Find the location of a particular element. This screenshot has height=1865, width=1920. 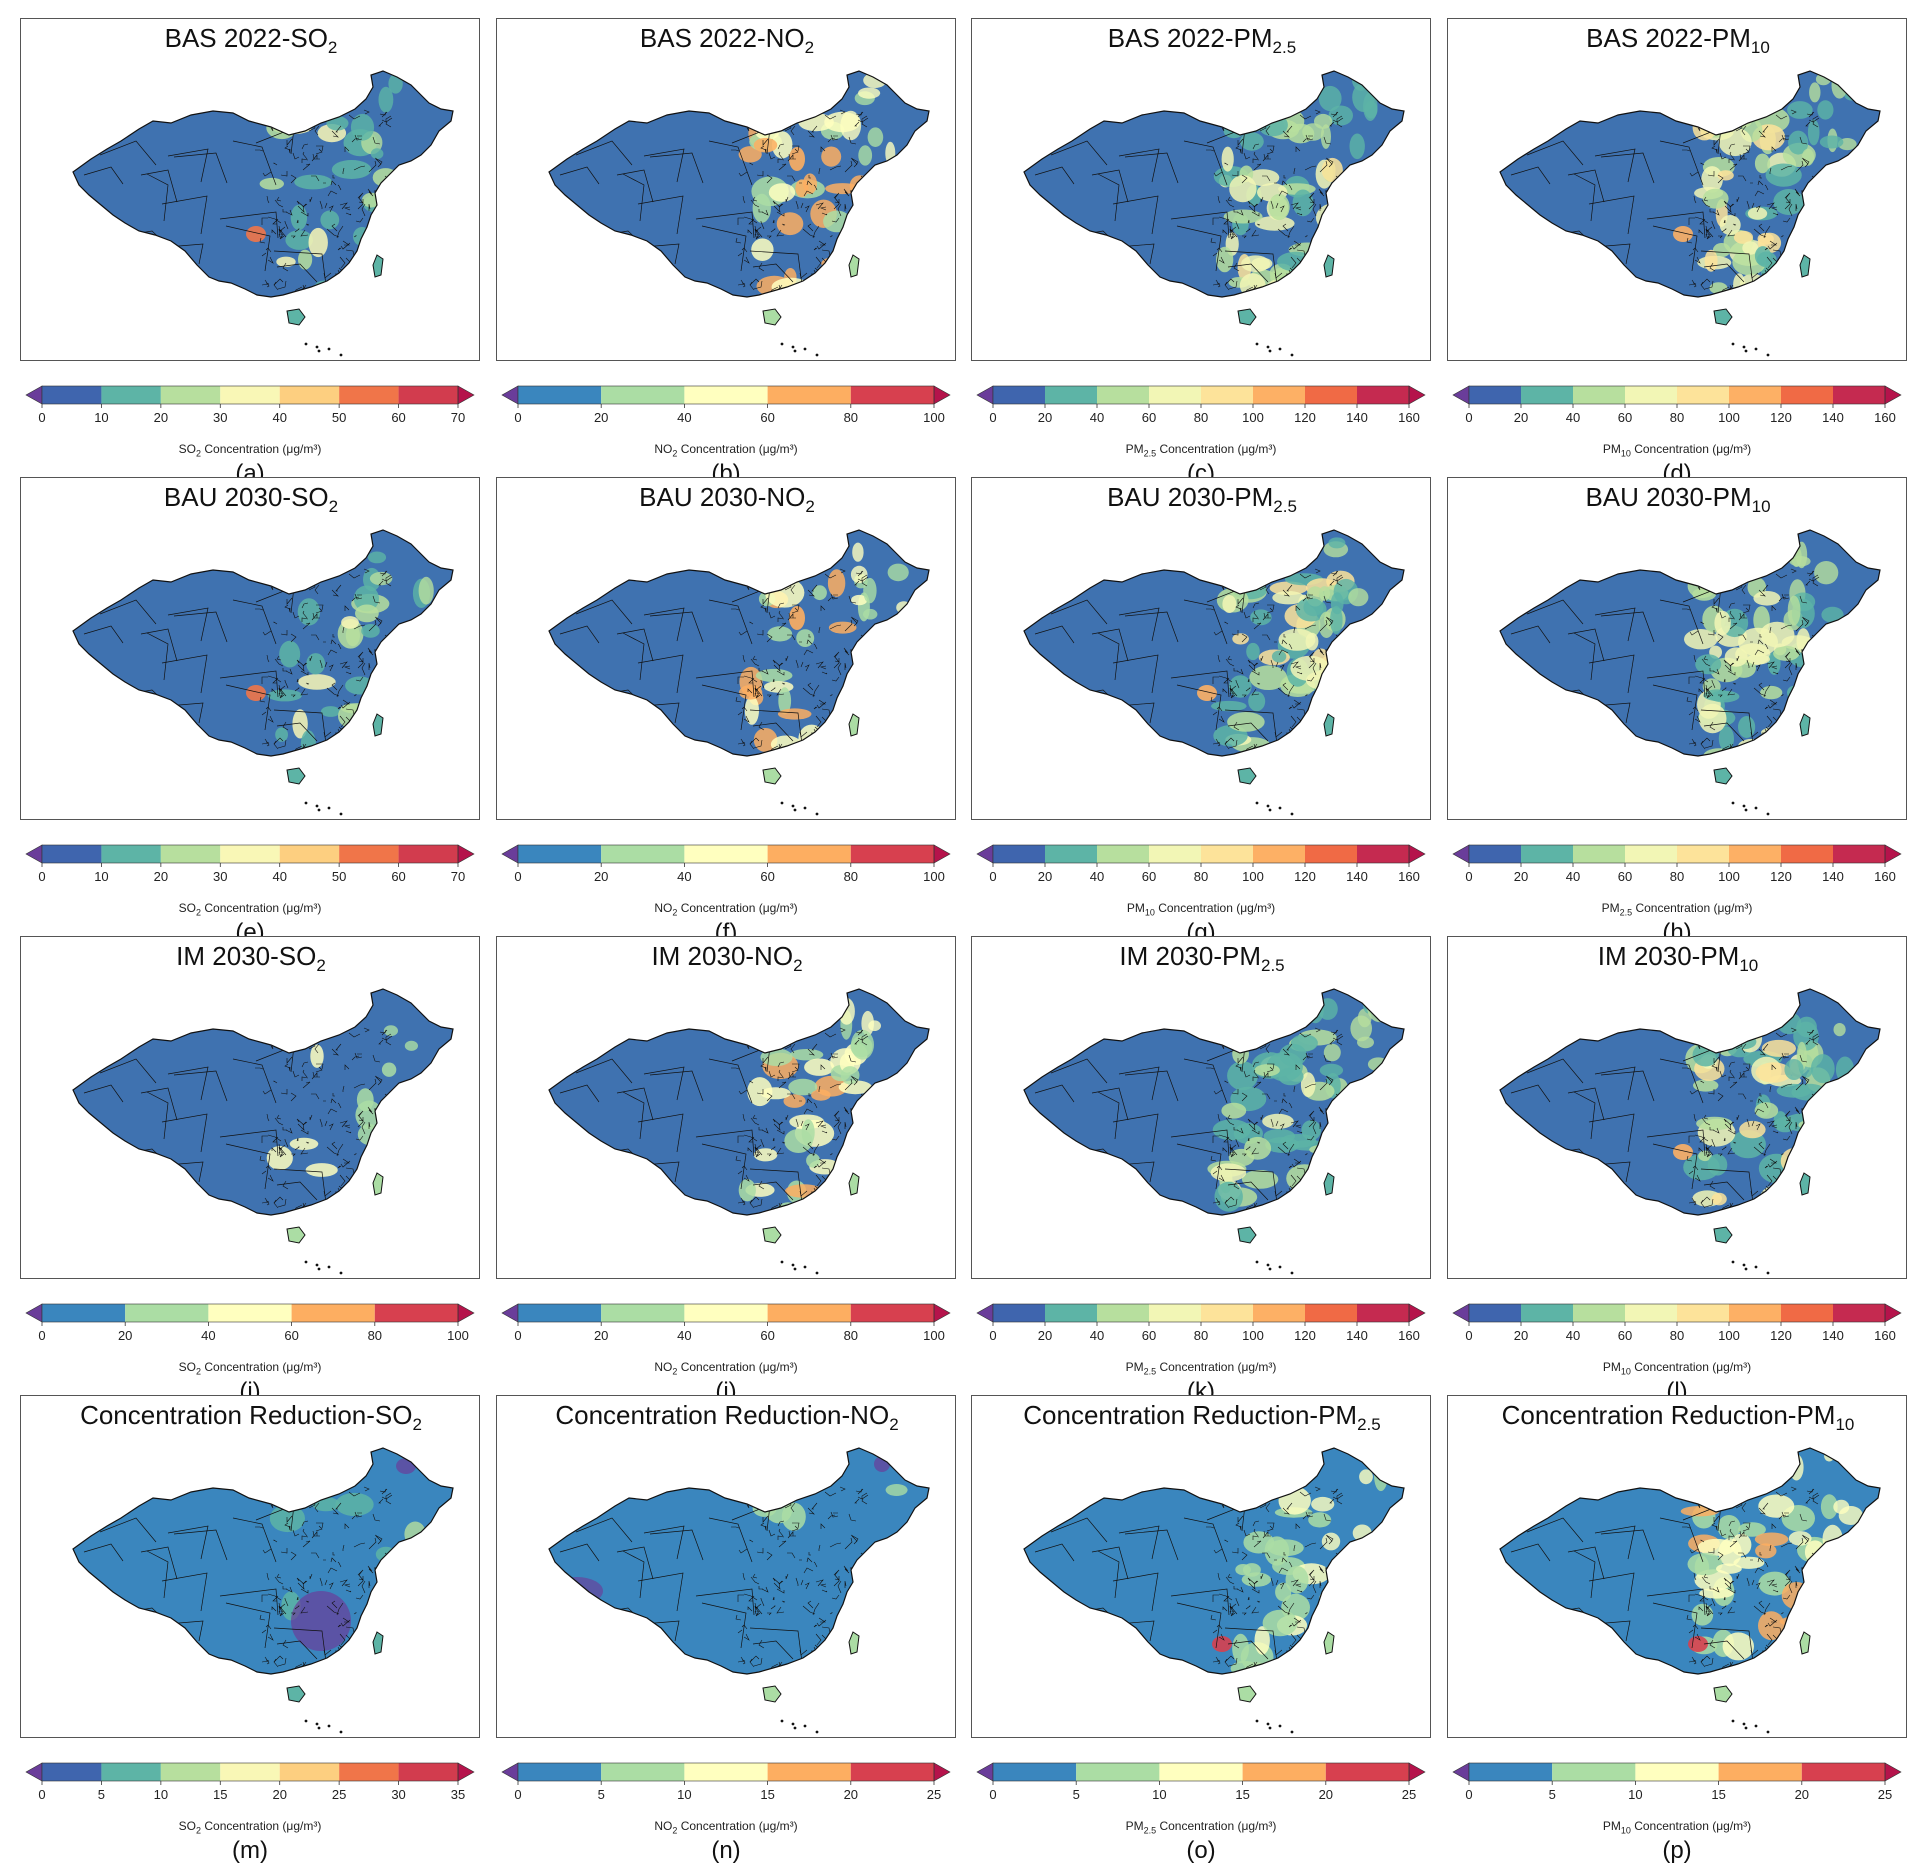

colorbar-under-arrow is located at coordinates (510, 1772).